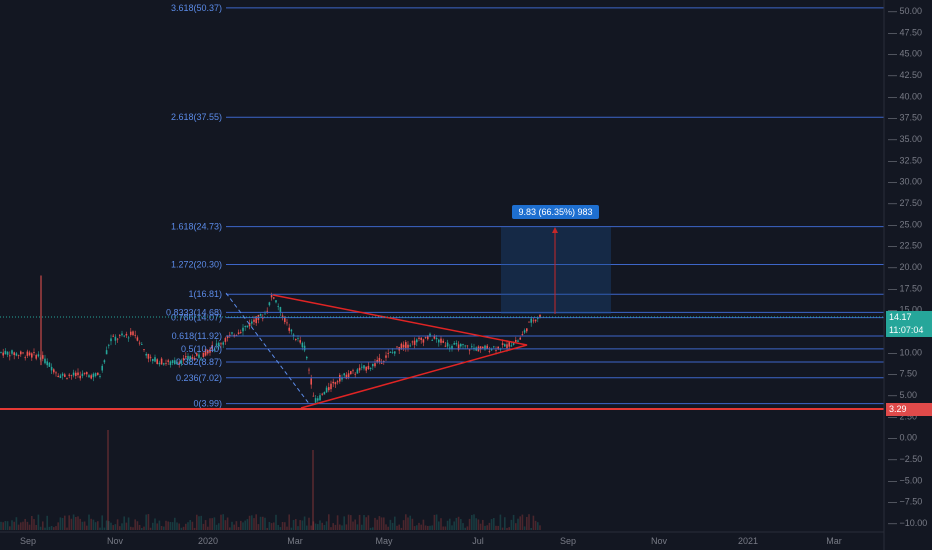 The image size is (932, 550). What do you see at coordinates (555, 212) in the screenshot?
I see `measure-label: 9.83 (66.35%) 983` at bounding box center [555, 212].